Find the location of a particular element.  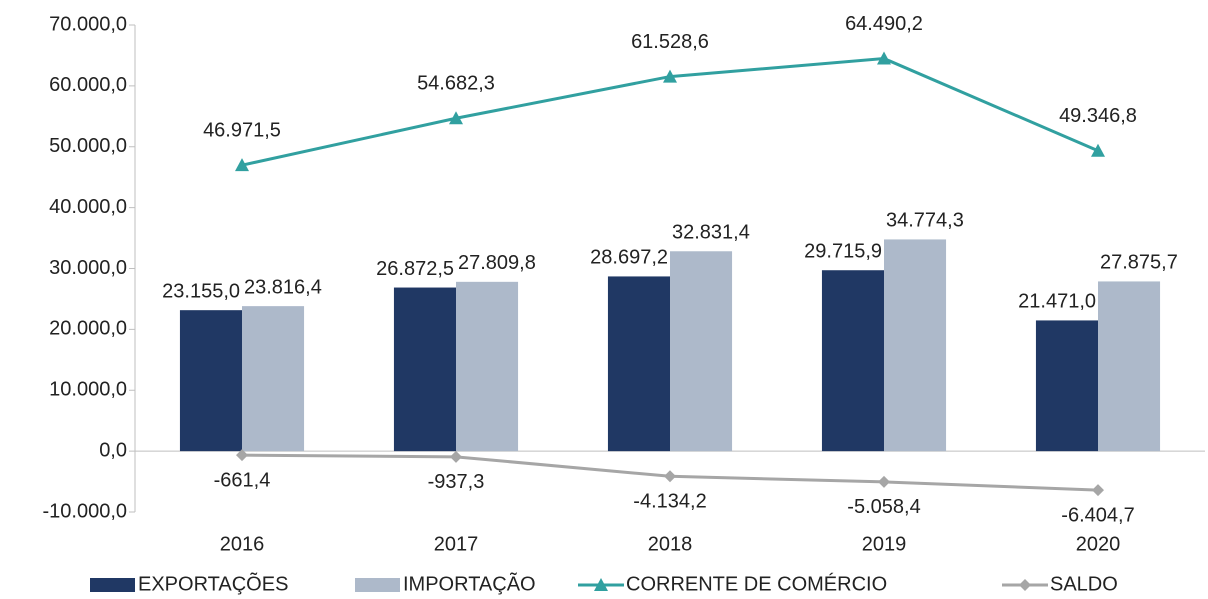

data-label: 29.715,9 is located at coordinates (843, 252).